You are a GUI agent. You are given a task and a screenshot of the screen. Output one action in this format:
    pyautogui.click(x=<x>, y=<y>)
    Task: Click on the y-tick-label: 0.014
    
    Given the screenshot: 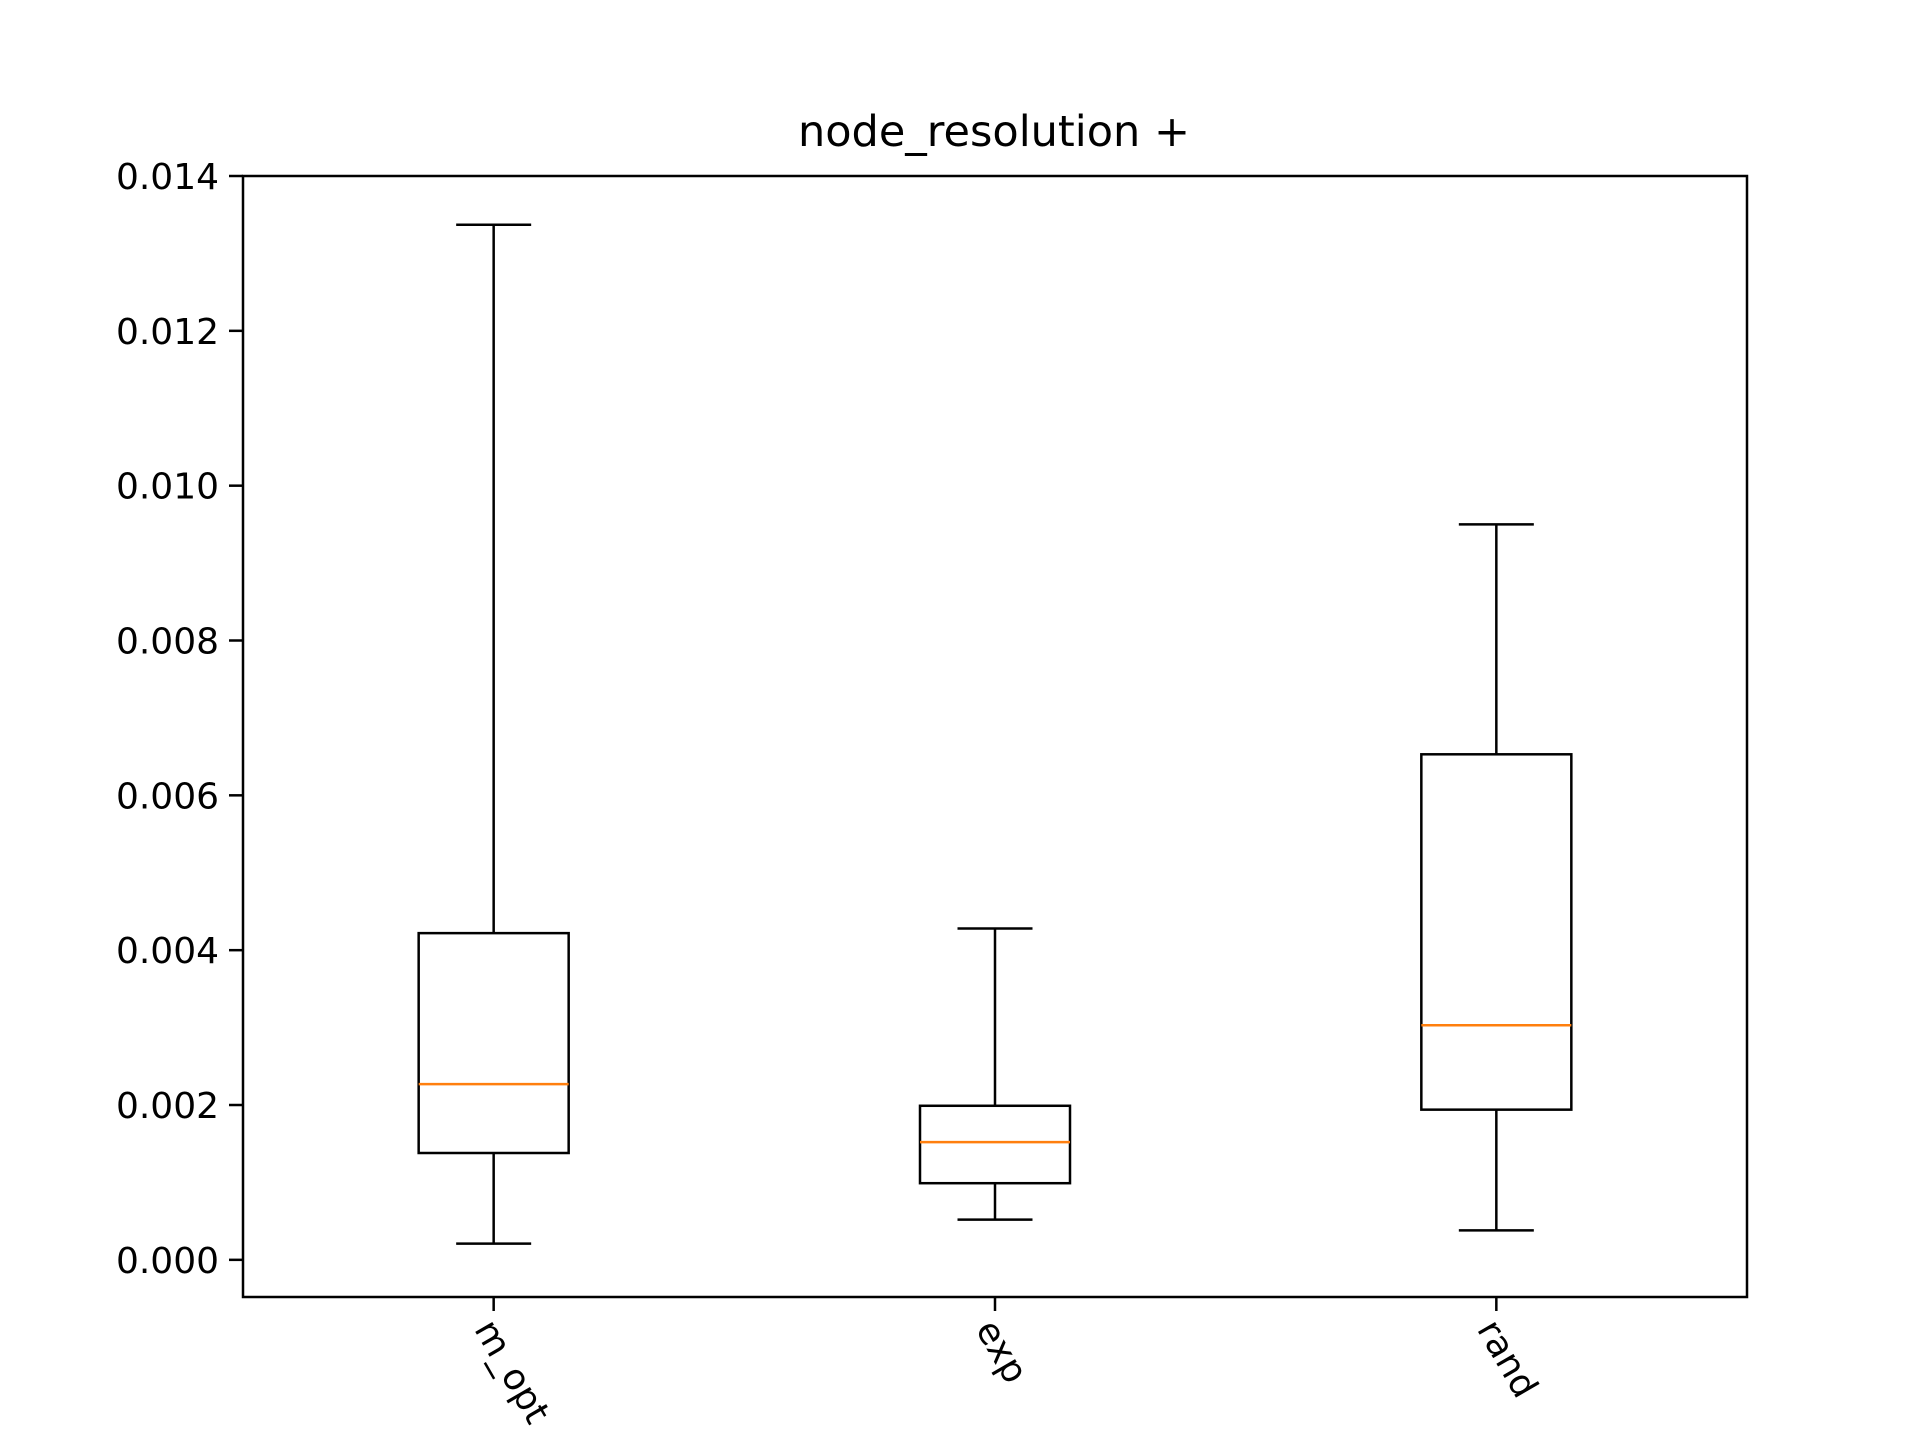 What is the action you would take?
    pyautogui.click(x=167, y=177)
    